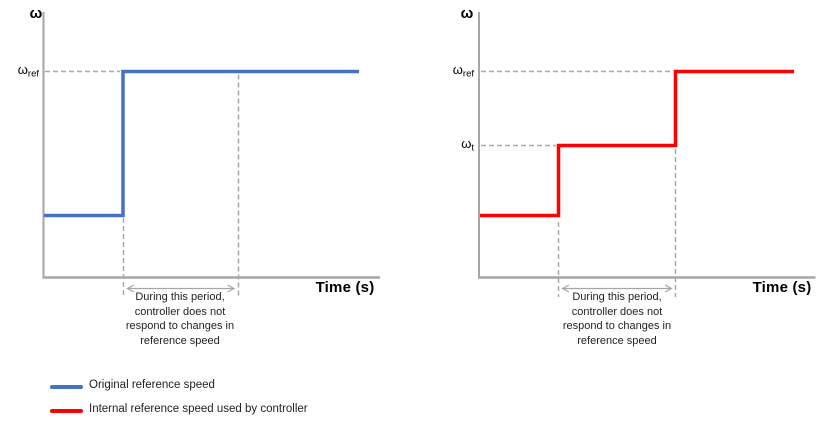 This screenshot has width=829, height=429. What do you see at coordinates (220, 387) in the screenshot?
I see `legend-item-original: Original reference speed` at bounding box center [220, 387].